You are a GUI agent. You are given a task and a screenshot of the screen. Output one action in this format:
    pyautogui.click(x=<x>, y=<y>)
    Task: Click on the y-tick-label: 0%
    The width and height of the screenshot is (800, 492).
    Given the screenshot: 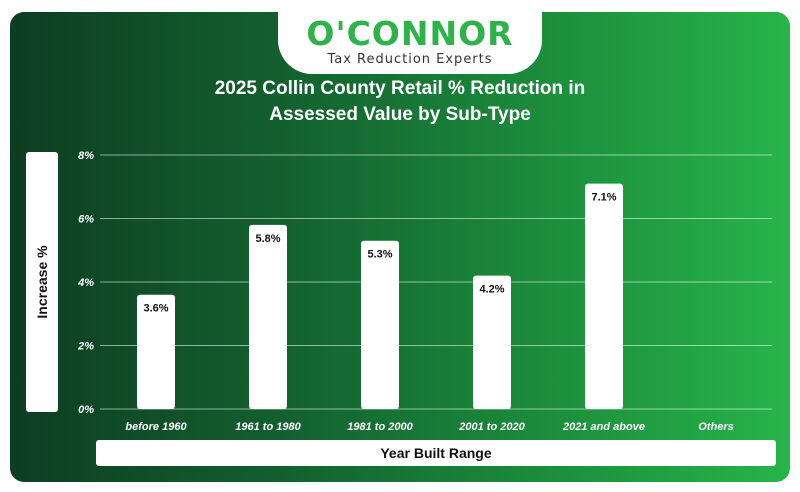 What is the action you would take?
    pyautogui.click(x=86, y=410)
    